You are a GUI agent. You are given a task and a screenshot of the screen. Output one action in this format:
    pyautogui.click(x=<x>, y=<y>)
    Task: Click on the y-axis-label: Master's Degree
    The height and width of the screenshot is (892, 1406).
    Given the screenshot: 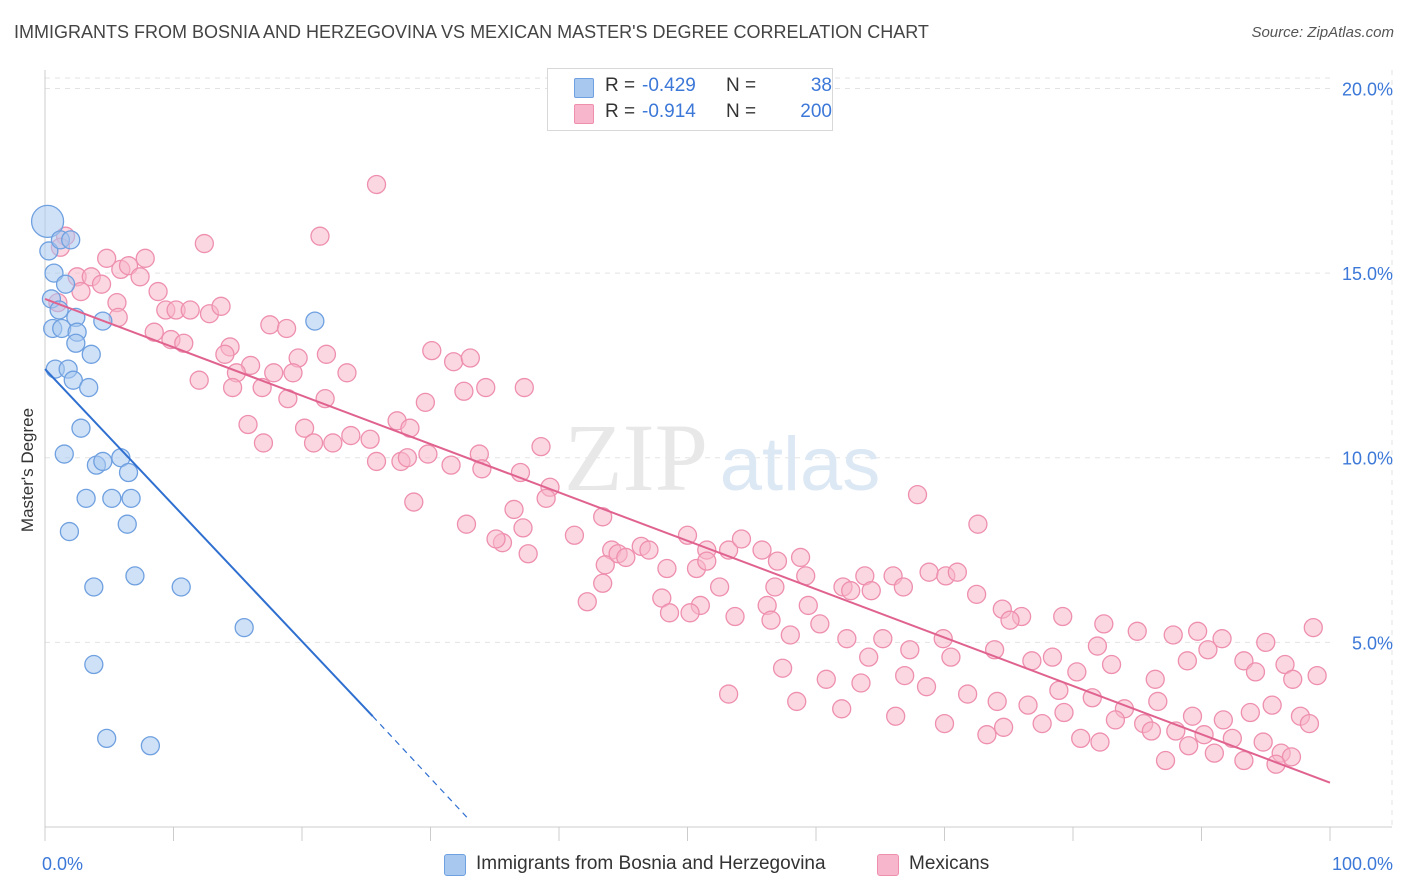 What is the action you would take?
    pyautogui.click(x=27, y=470)
    